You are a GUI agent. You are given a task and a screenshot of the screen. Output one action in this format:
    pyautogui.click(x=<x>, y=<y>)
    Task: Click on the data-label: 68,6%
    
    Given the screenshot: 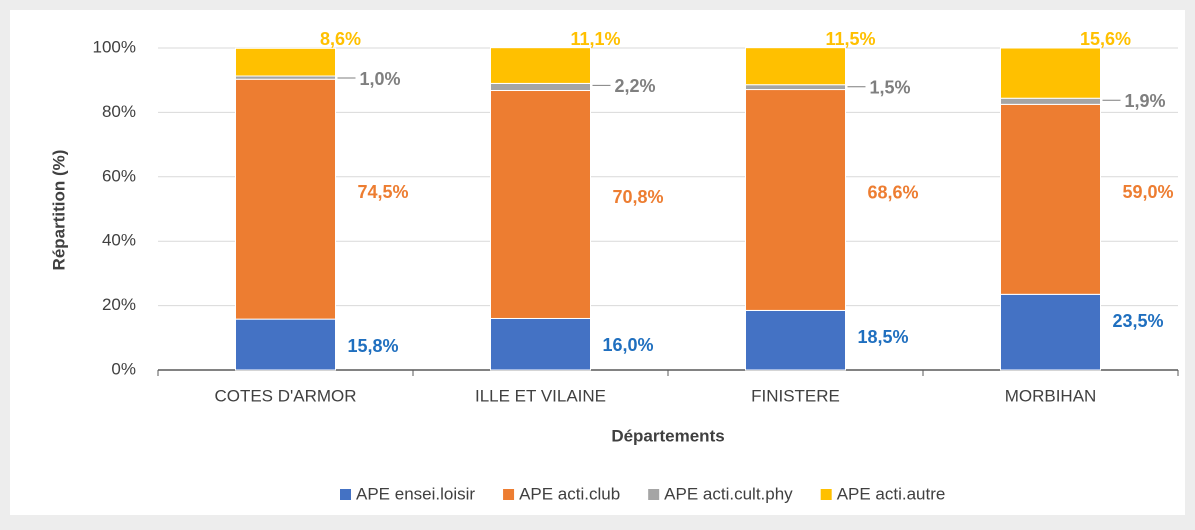 What is the action you would take?
    pyautogui.click(x=893, y=193)
    